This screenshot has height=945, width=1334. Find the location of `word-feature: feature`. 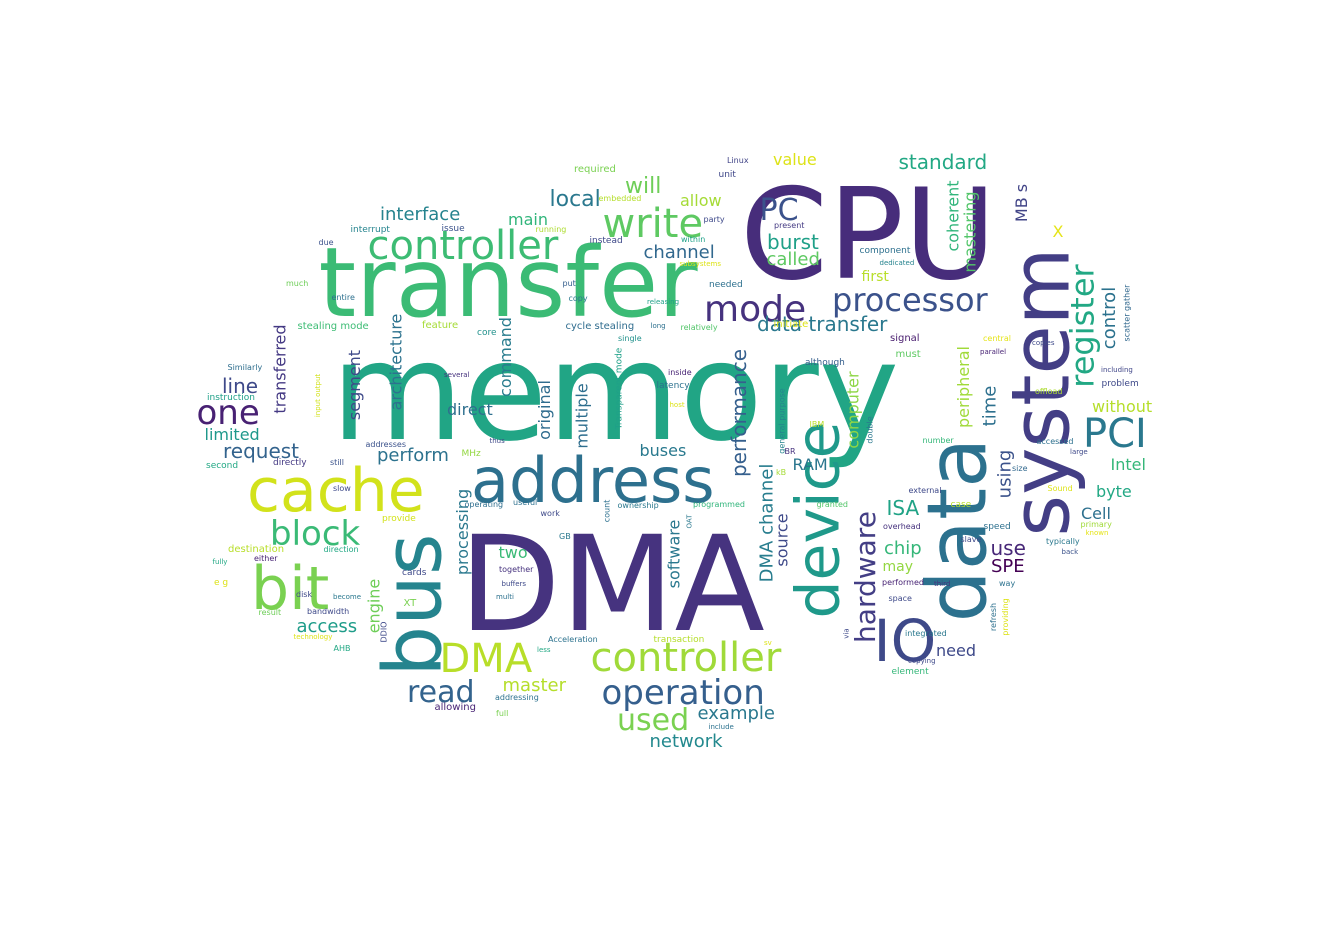

word-feature: feature is located at coordinates (440, 325).